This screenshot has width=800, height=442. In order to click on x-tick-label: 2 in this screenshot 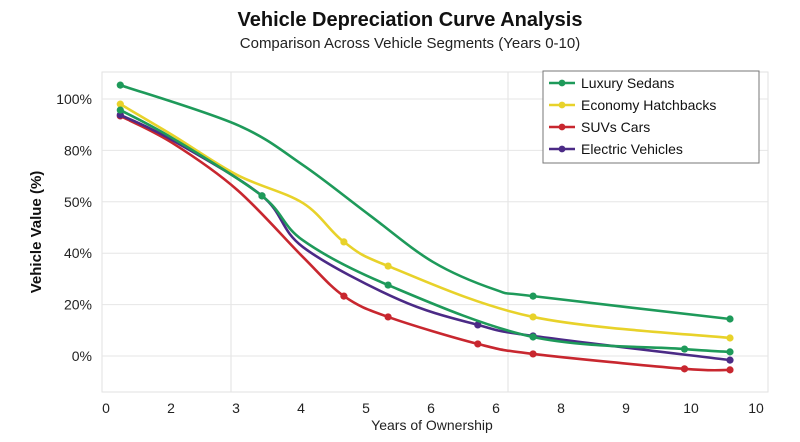, I will do `click(171, 408)`.